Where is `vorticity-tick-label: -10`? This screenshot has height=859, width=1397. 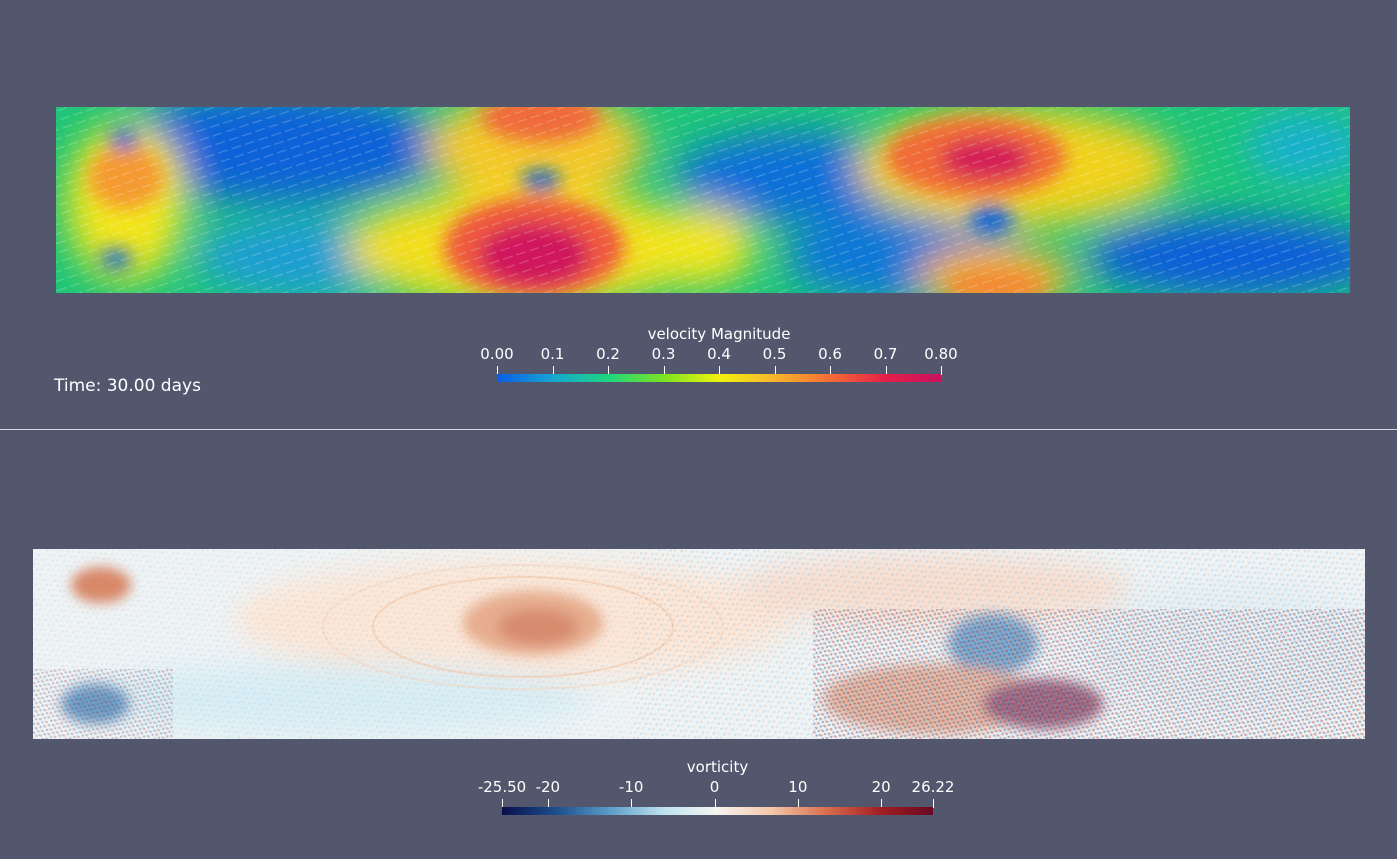
vorticity-tick-label: -10 is located at coordinates (631, 787).